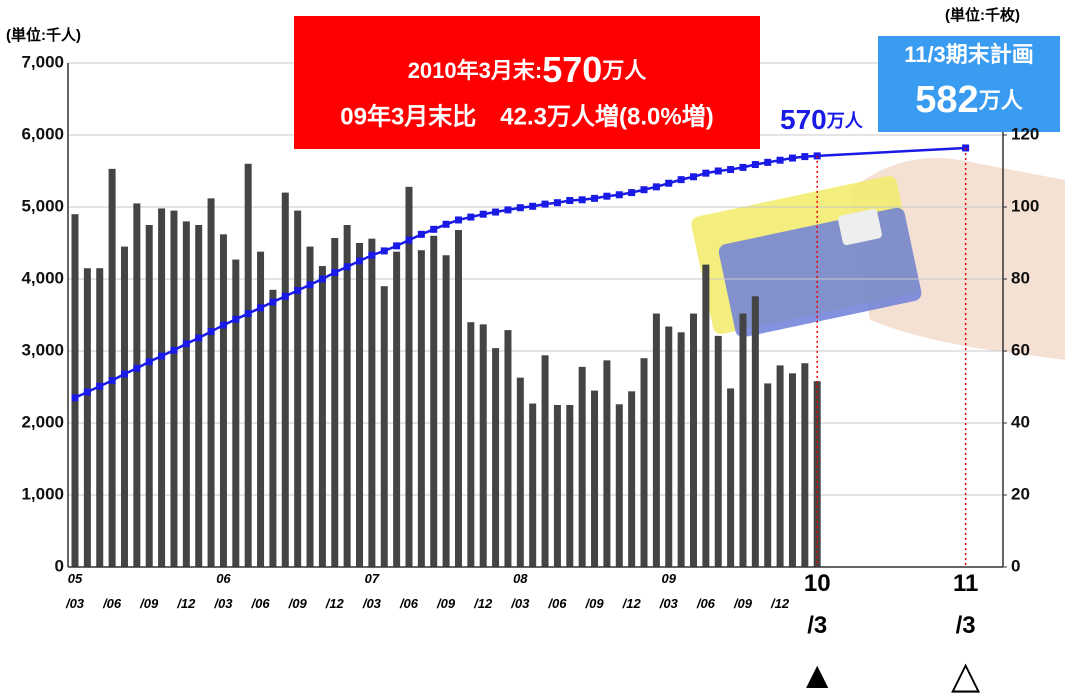 The height and width of the screenshot is (698, 1065). I want to click on y2-tick-label: 0, so click(1015, 565).